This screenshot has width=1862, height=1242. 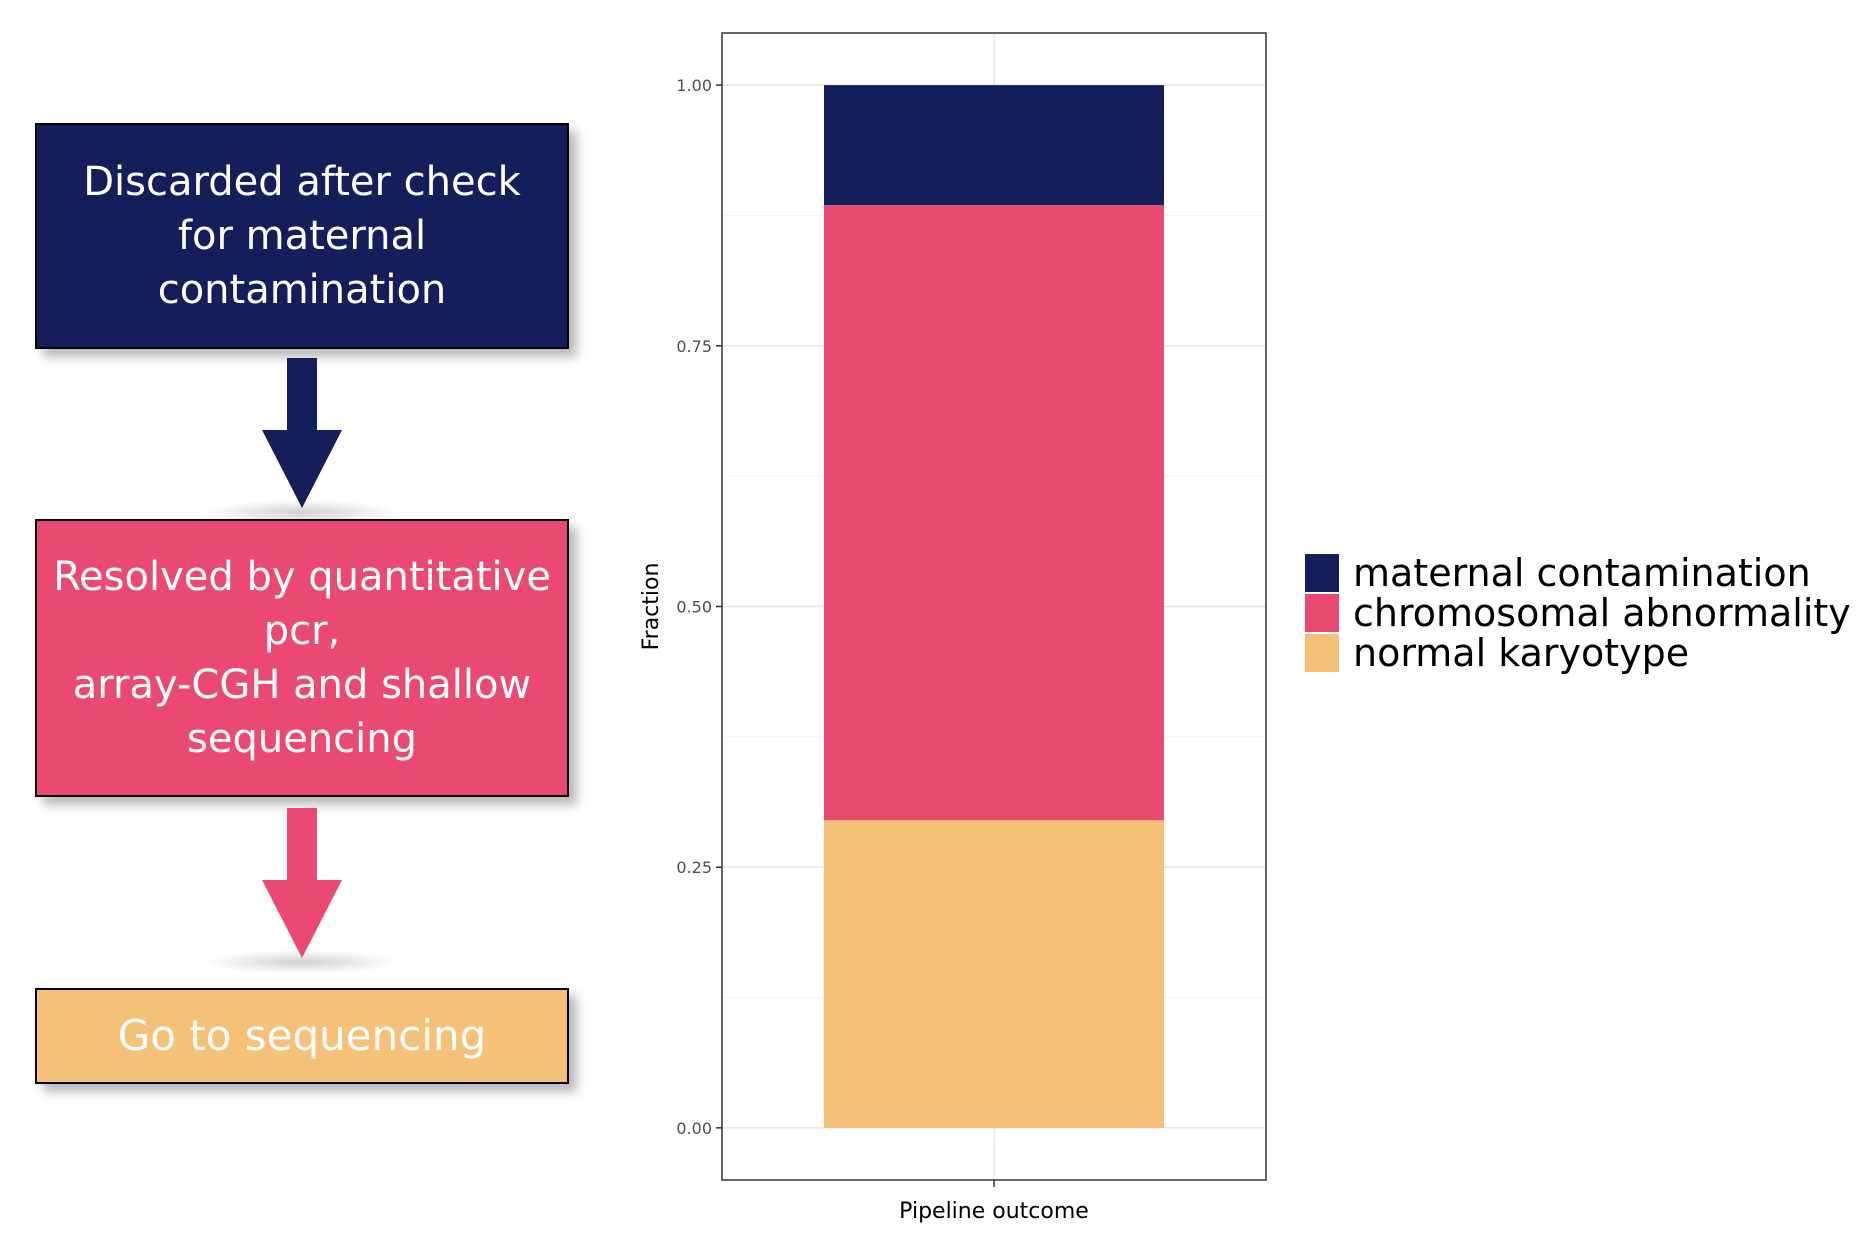 I want to click on legend-item: chromosomal abnormality, so click(x=1578, y=613).